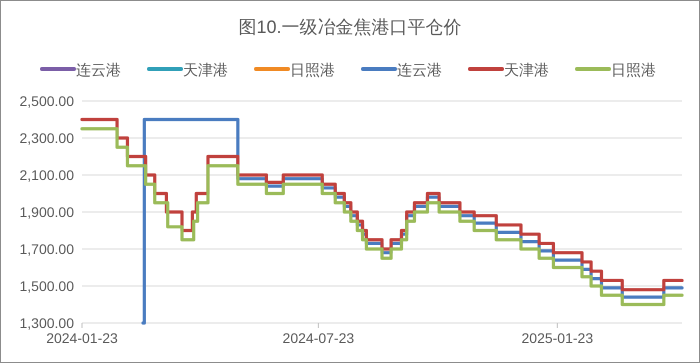  Describe the element at coordinates (350, 27) in the screenshot. I see `chart-title: 图10.一级冶金焦港口平仓价` at that location.